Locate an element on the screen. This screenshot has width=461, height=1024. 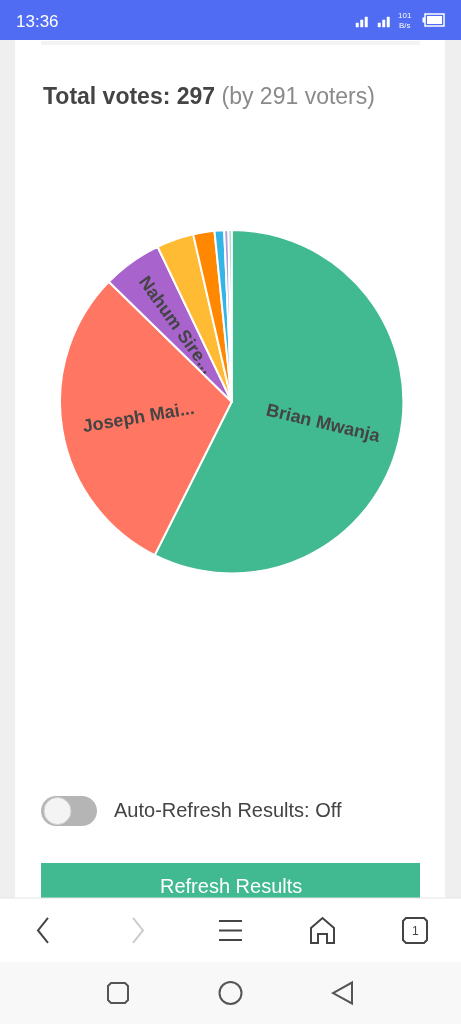
text: 13:36 is located at coordinates (37, 21).